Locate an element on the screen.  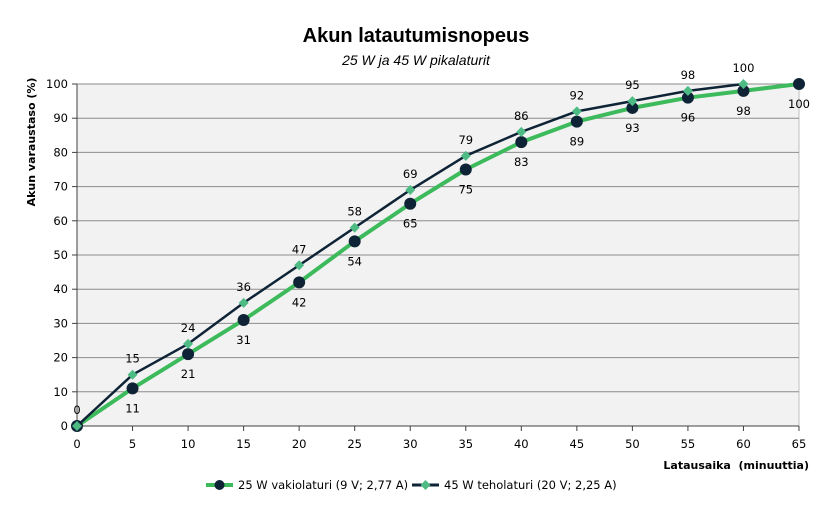
data-label-25w: 83 is located at coordinates (521, 162).